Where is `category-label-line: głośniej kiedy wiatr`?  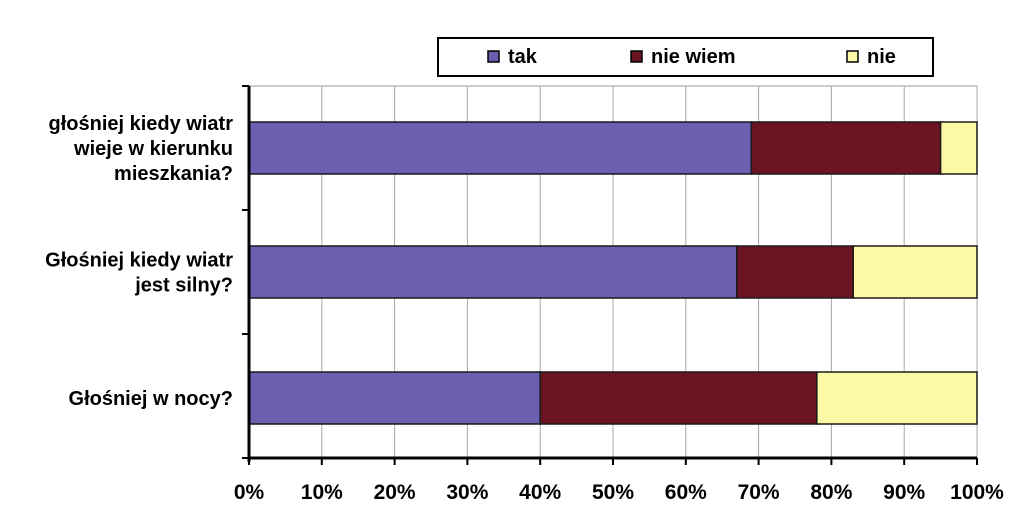 category-label-line: głośniej kiedy wiatr is located at coordinates (140, 124).